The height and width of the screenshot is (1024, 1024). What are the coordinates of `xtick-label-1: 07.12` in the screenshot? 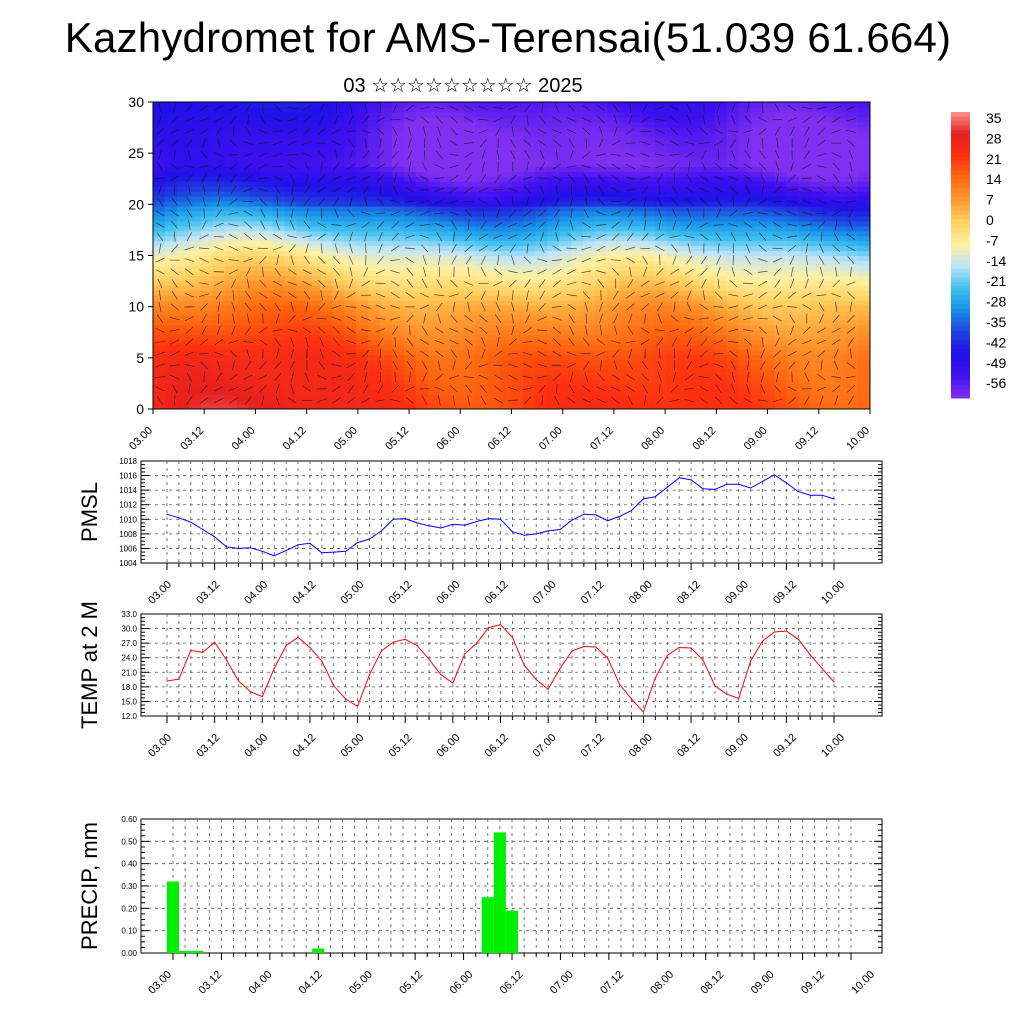 It's located at (593, 593).